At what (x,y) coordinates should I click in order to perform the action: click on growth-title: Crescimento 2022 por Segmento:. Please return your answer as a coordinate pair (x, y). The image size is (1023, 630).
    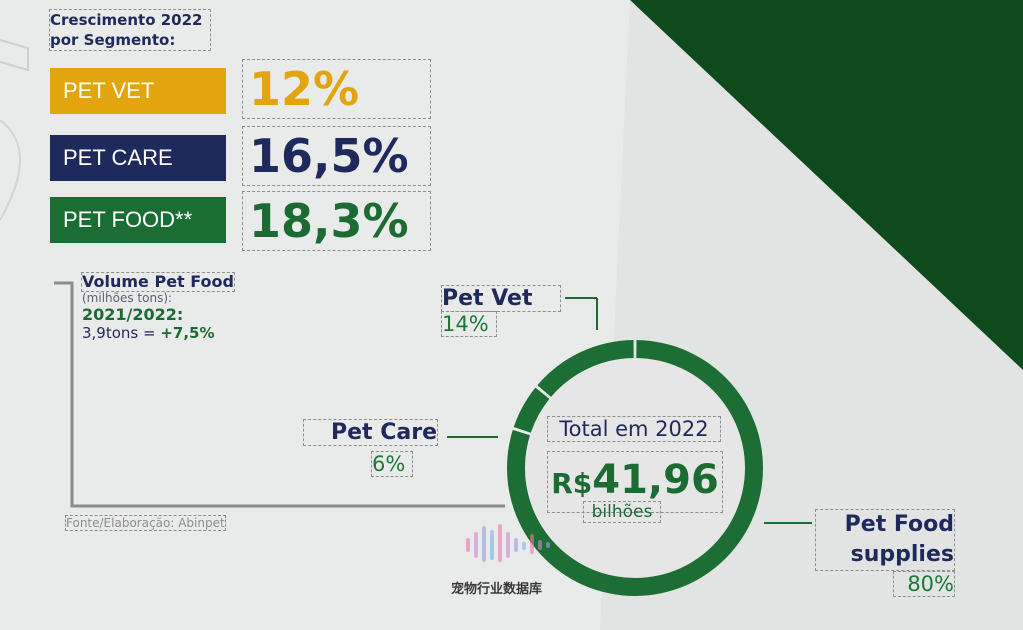
    Looking at the image, I should click on (130, 30).